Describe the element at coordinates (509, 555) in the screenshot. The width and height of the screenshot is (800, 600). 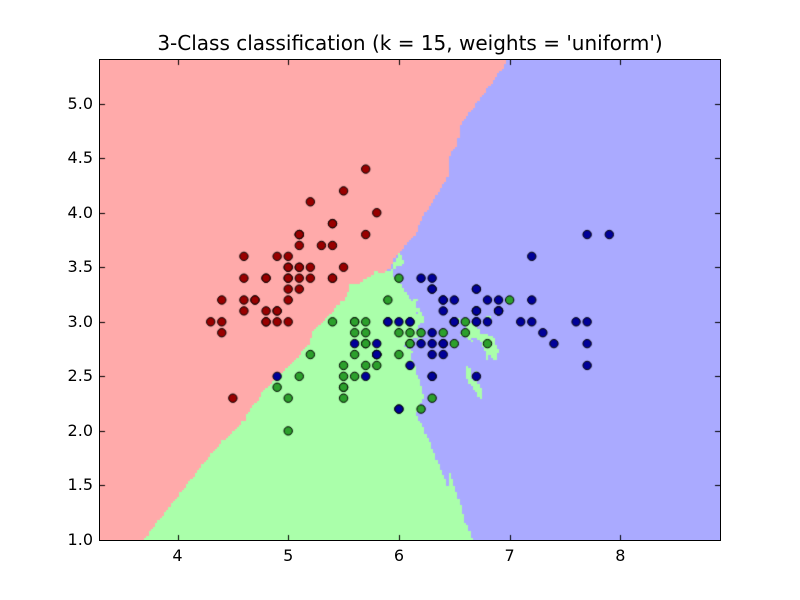
I see `x-tick-label: 7` at that location.